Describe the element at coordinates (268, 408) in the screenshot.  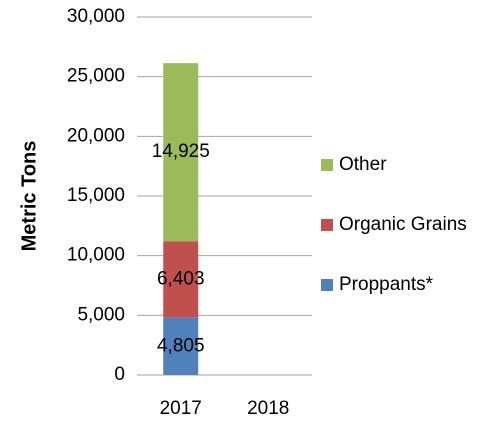
I see `x-tick-label: 2018` at that location.